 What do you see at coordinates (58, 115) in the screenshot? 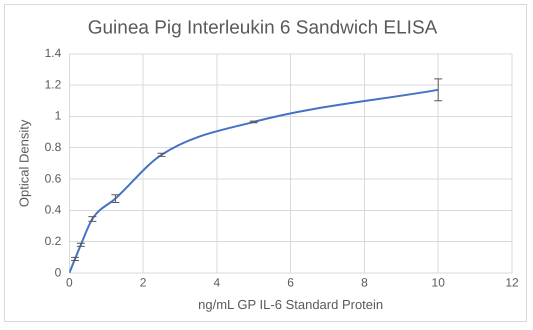
I see `y-tick-label: 1` at bounding box center [58, 115].